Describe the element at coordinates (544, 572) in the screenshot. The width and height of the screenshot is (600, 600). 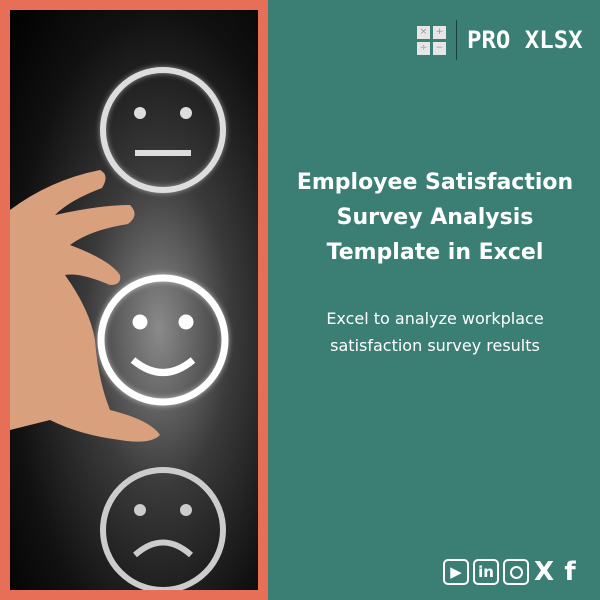
I see `x-icon: X` at that location.